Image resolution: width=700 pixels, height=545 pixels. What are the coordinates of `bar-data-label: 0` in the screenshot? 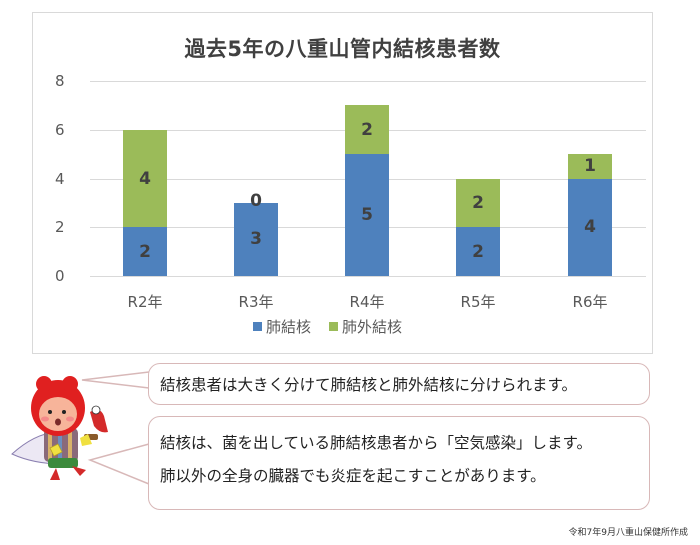 It's located at (256, 200).